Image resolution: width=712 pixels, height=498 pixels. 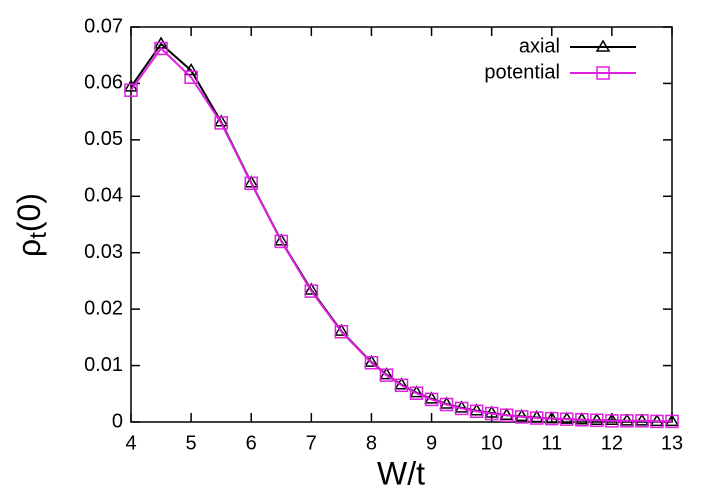 I want to click on y-tick-label: 0.03, so click(x=103, y=252).